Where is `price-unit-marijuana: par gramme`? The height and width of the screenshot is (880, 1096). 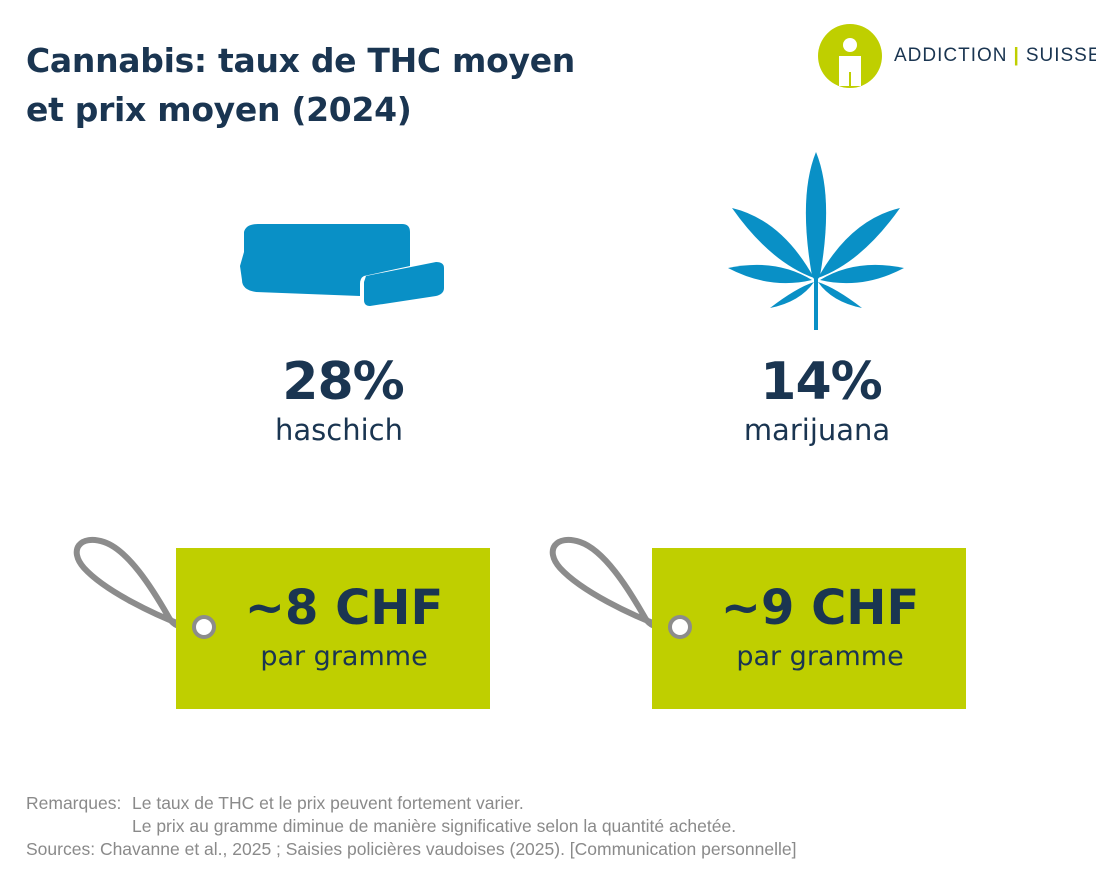 price-unit-marijuana: par gramme is located at coordinates (820, 656).